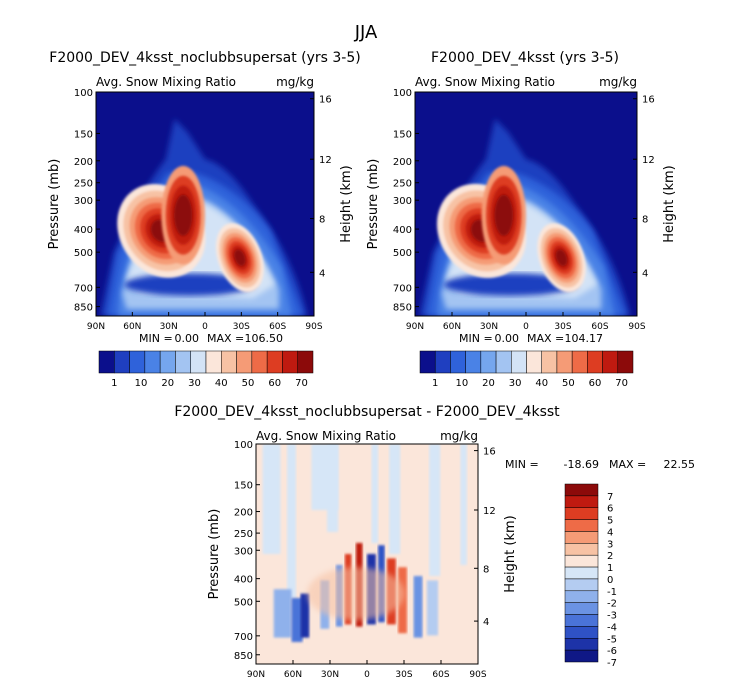 This screenshot has height=689, width=733. Describe the element at coordinates (612, 639) in the screenshot. I see `colorbar-label: -5` at that location.